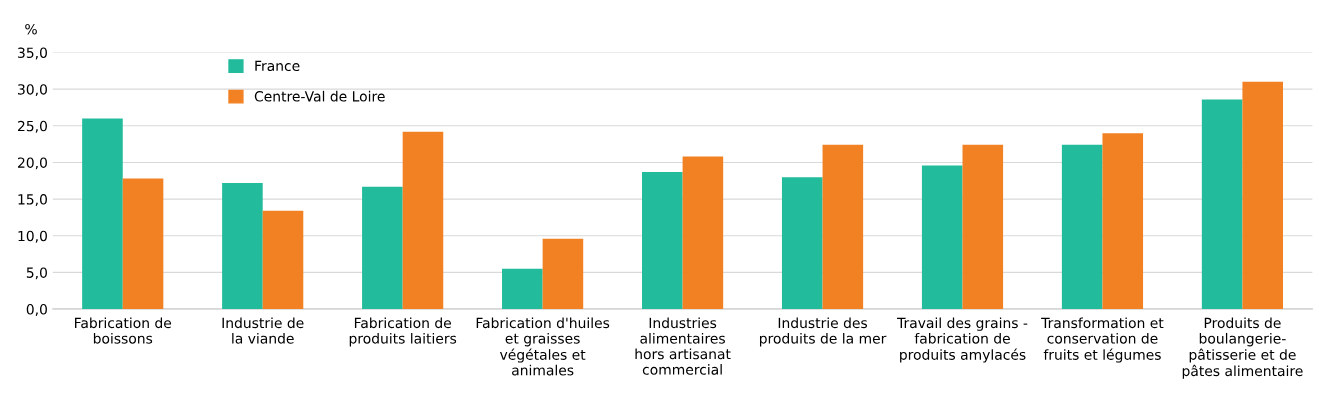 This screenshot has height=404, width=1319. Describe the element at coordinates (32, 236) in the screenshot. I see `y-tick-label: 10,0` at that location.